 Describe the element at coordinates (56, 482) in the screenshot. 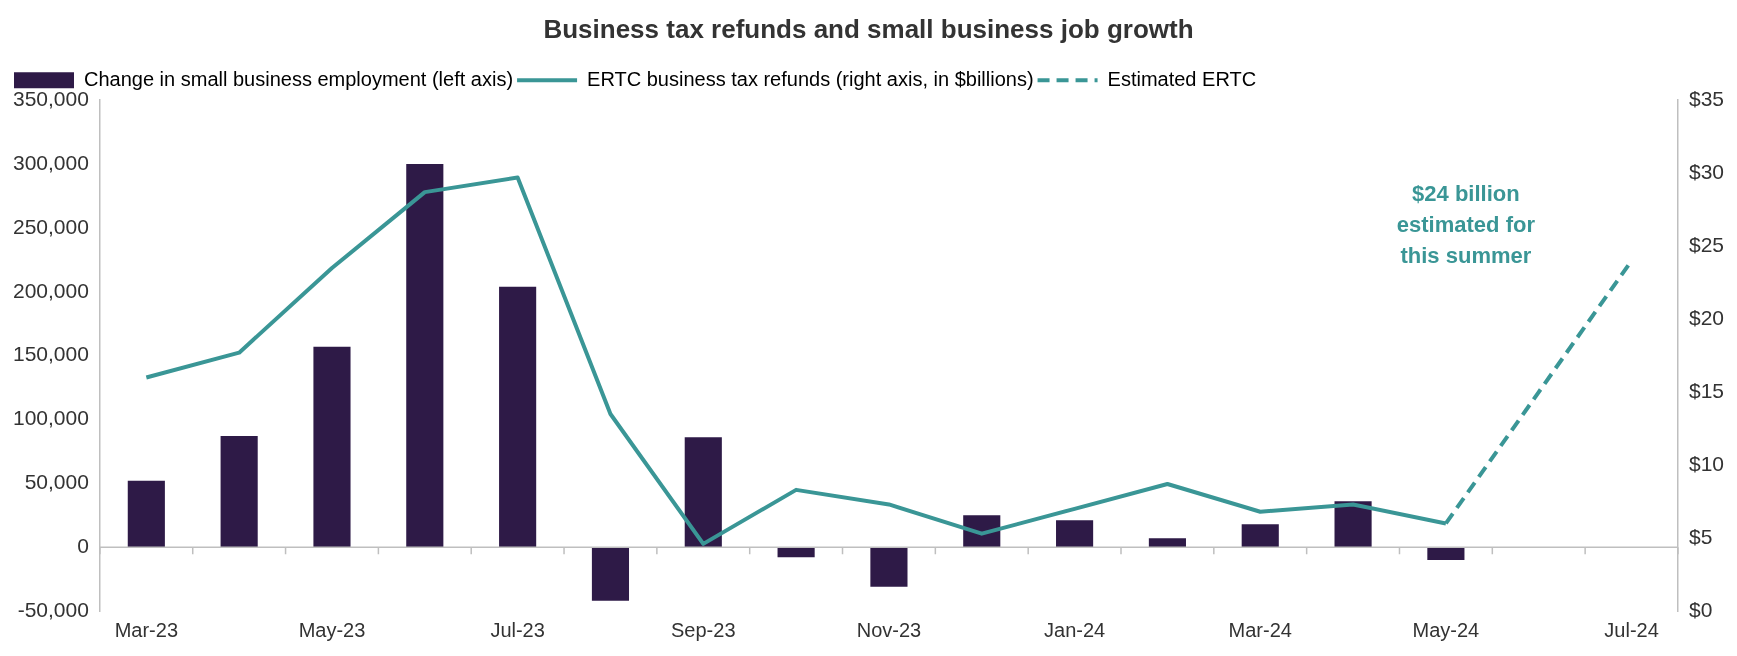

I see `y-tick-label: 50,000` at that location.